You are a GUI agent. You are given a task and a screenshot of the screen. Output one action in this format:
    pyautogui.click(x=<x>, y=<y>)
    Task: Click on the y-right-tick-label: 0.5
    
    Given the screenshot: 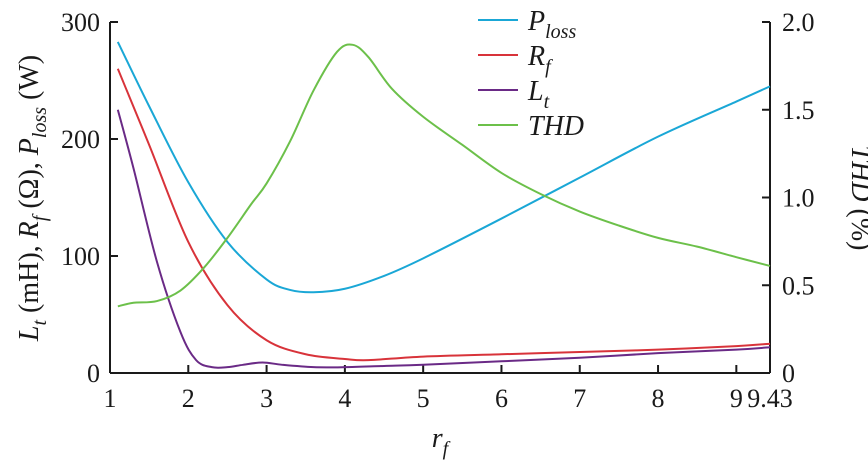 What is the action you would take?
    pyautogui.click(x=798, y=285)
    